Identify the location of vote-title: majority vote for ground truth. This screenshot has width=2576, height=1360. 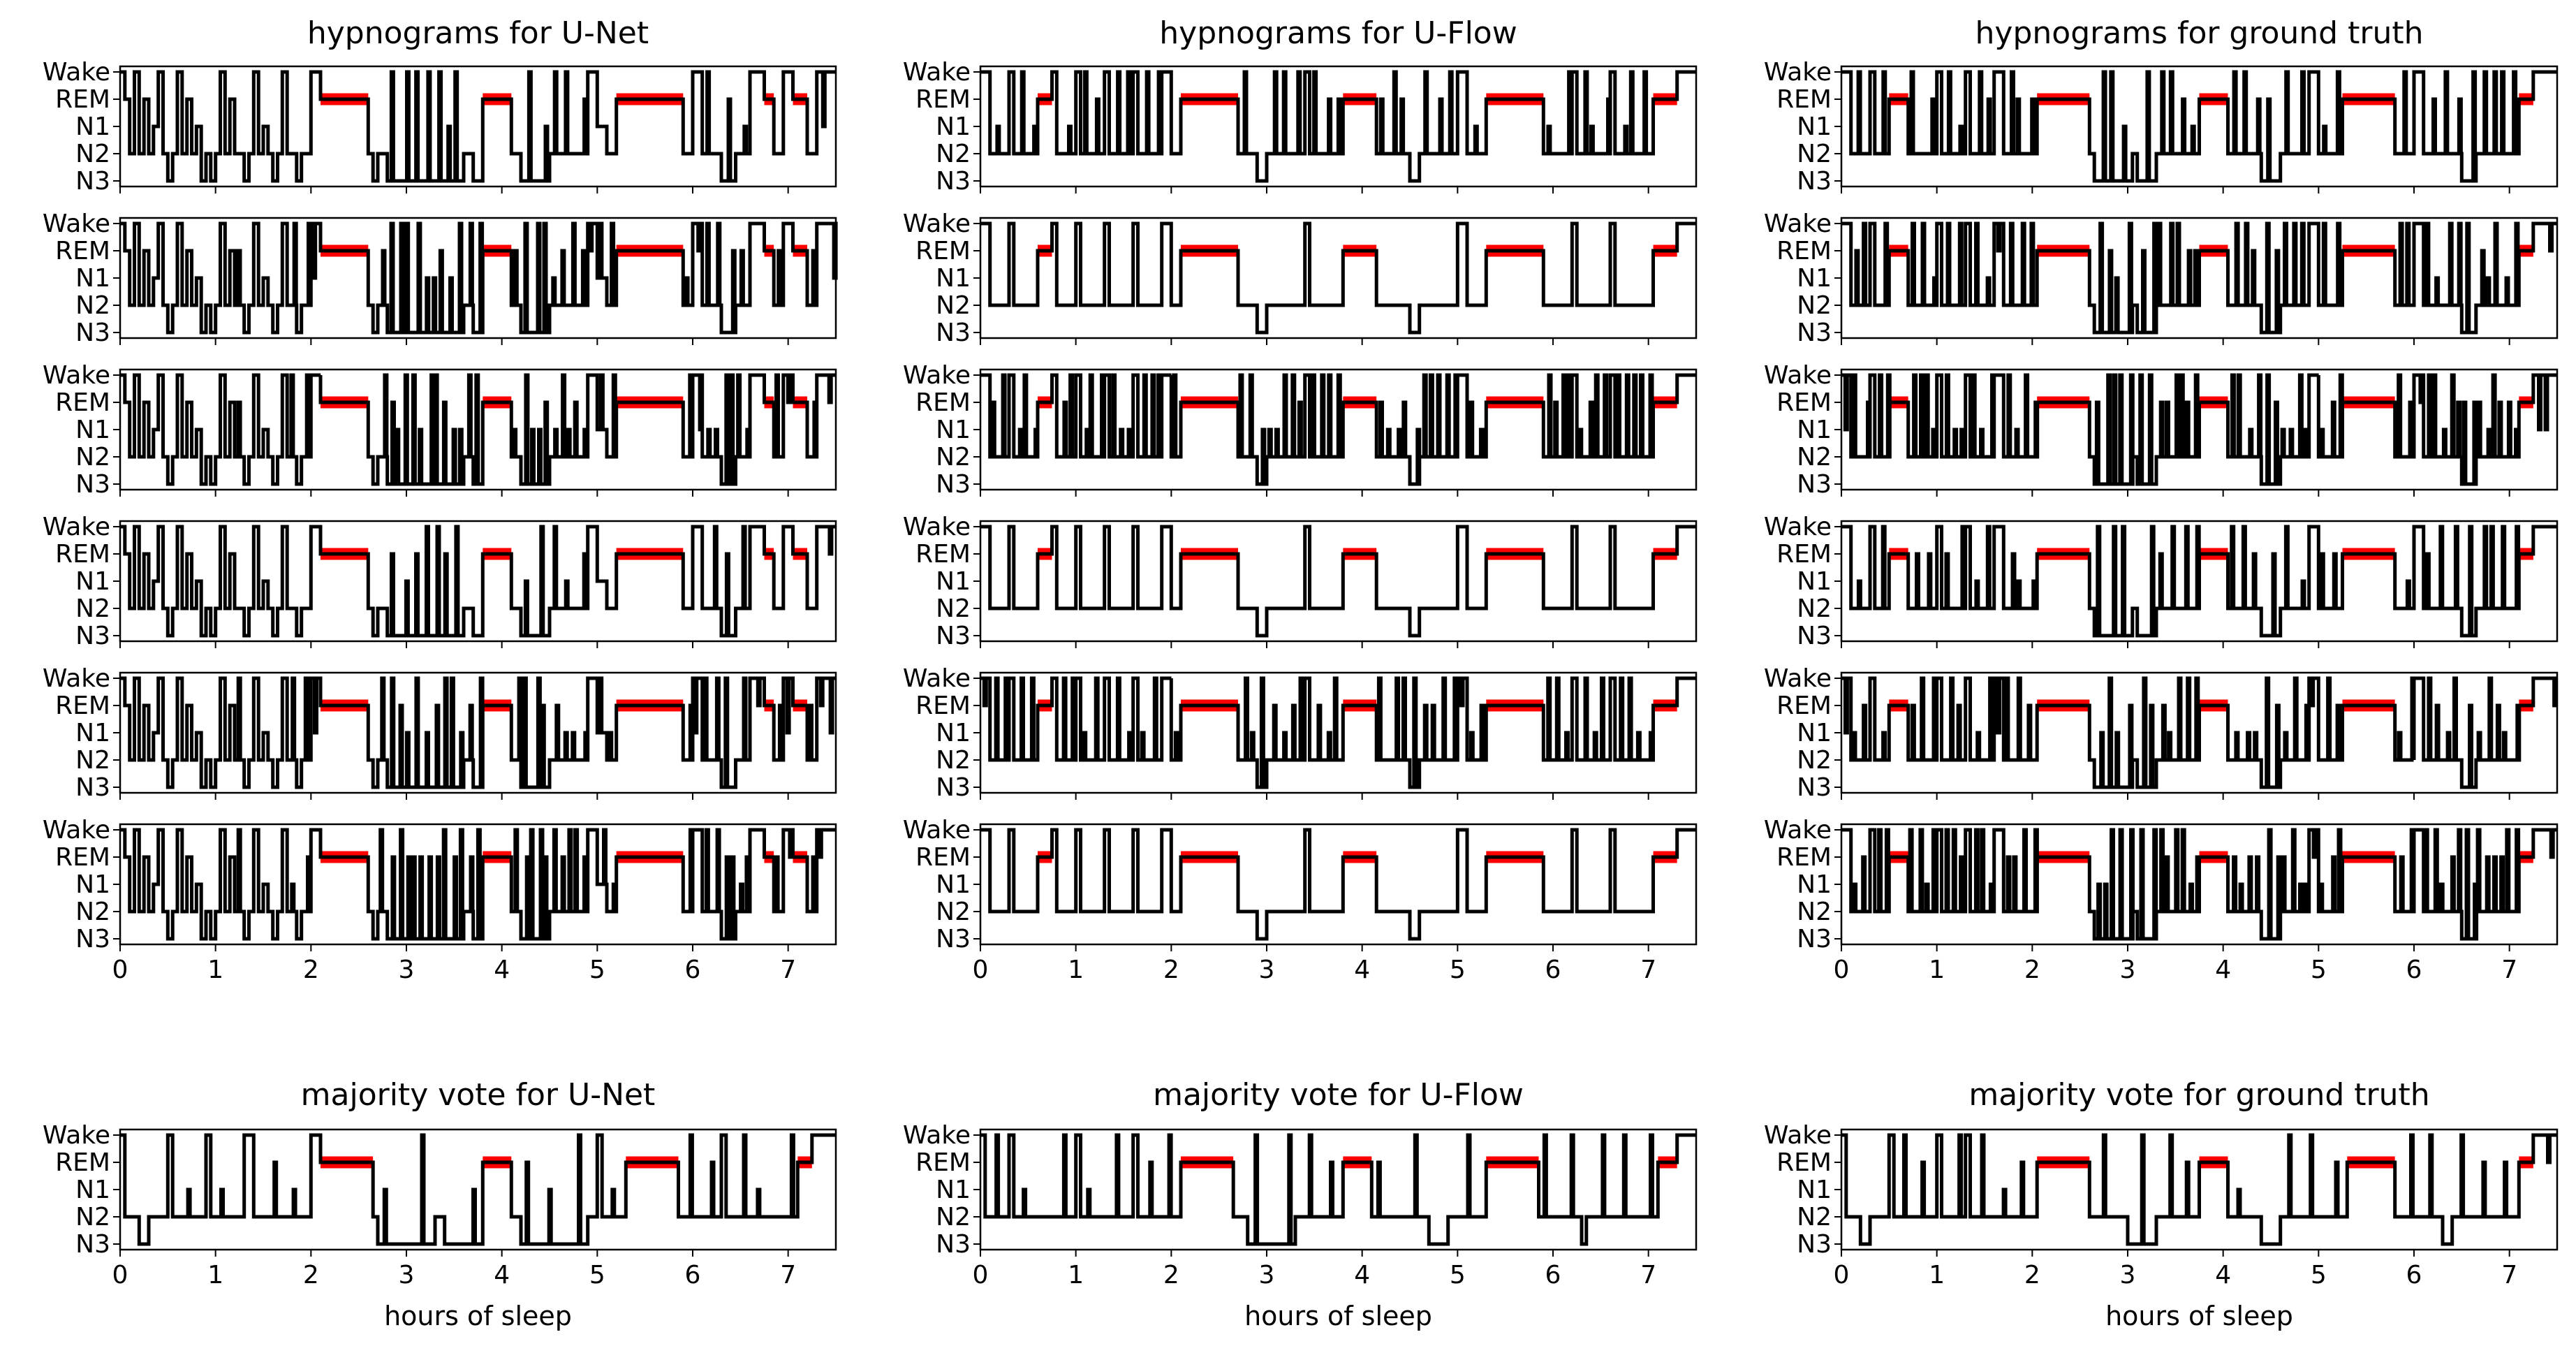
(2198, 1095).